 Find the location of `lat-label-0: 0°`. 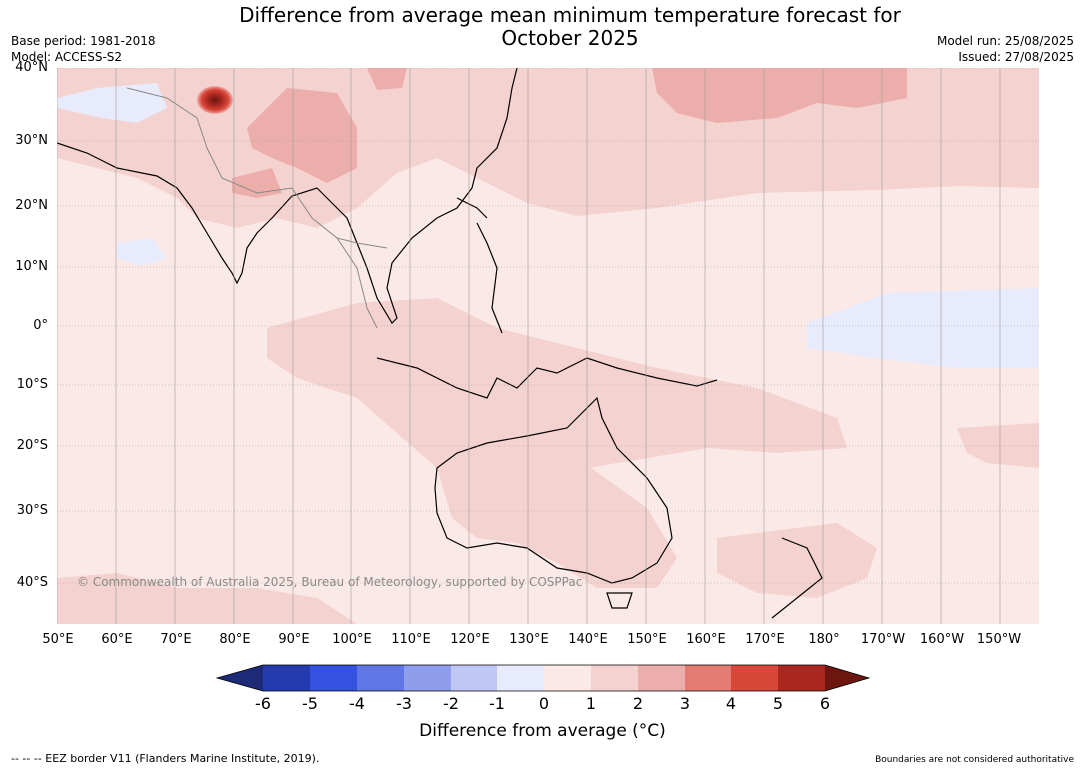

lat-label-0: 0° is located at coordinates (40, 325).